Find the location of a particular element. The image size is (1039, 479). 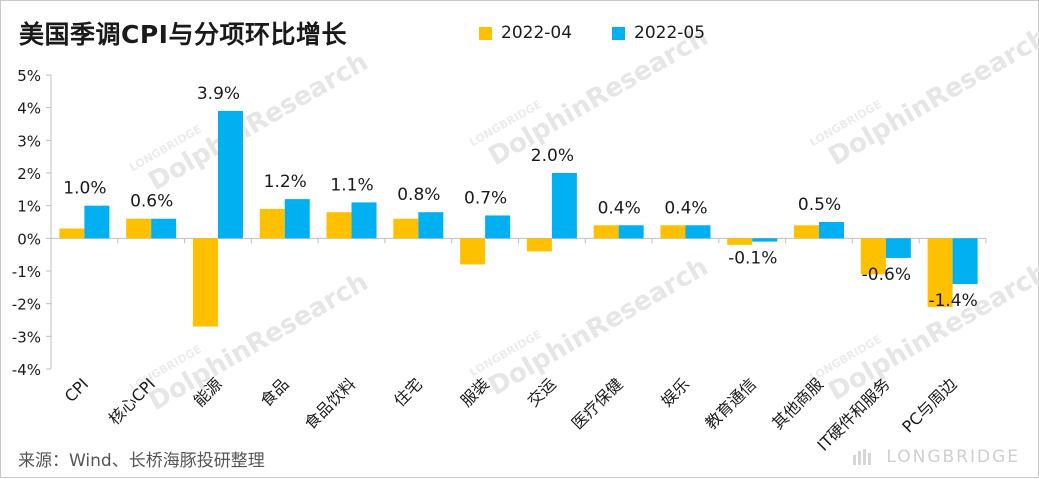

y-tick-label: 5% is located at coordinates (29, 76).